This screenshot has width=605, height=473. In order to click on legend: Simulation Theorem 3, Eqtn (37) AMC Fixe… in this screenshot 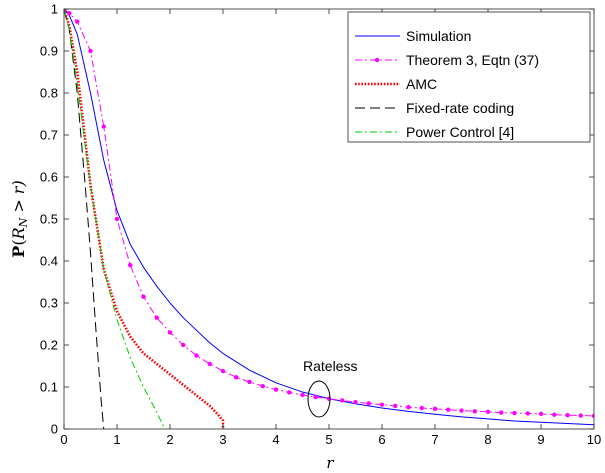, I will do `click(469, 77)`.